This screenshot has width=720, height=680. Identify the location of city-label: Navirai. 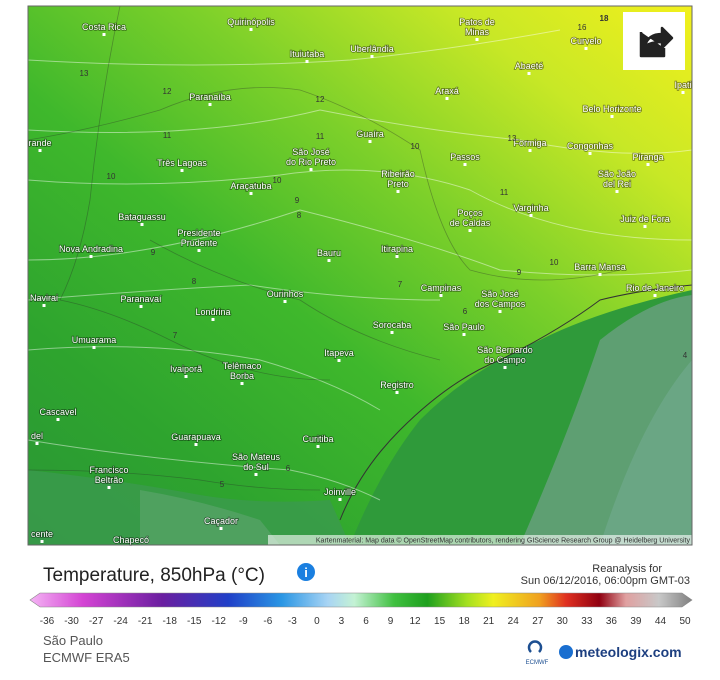
(44, 298).